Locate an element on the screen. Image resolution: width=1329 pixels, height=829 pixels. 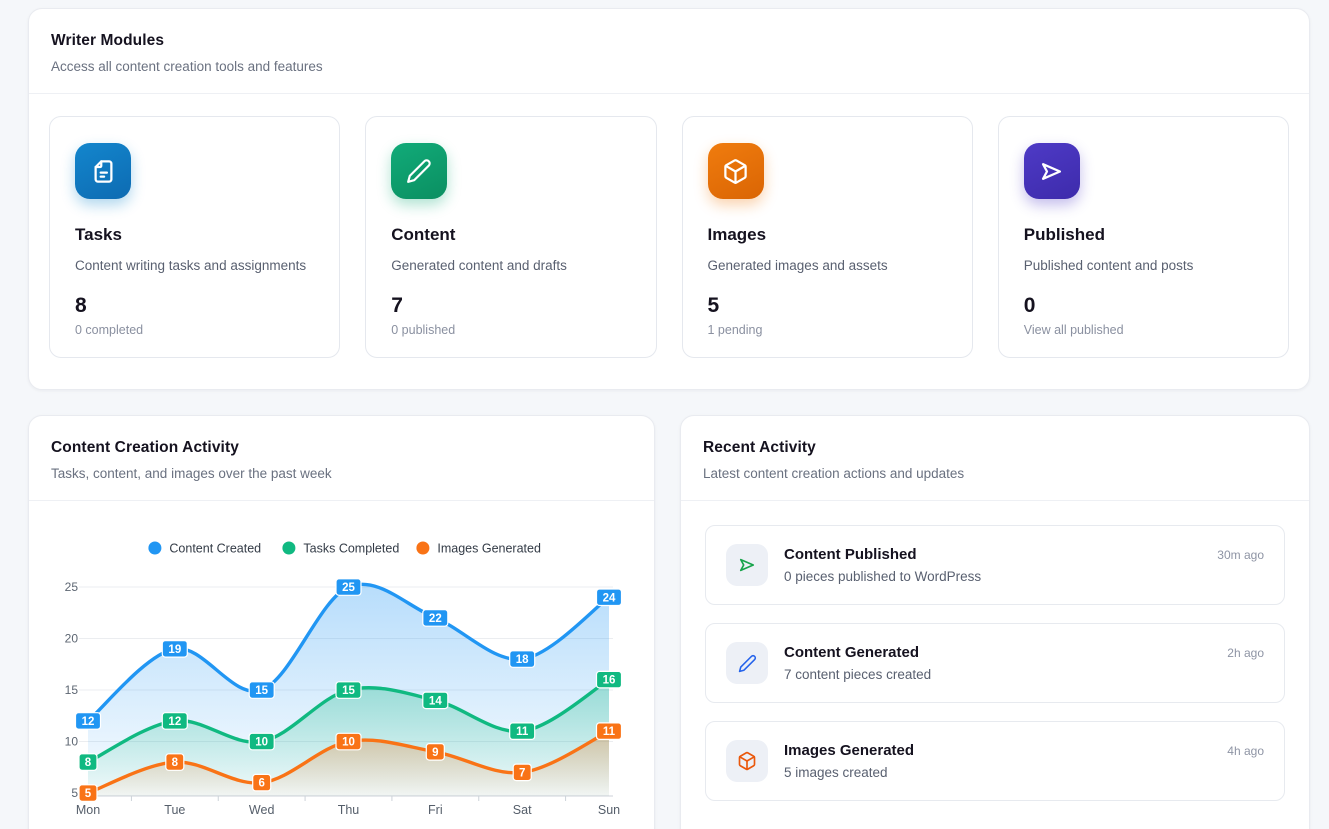
x-axis-label: Thu is located at coordinates (349, 810).